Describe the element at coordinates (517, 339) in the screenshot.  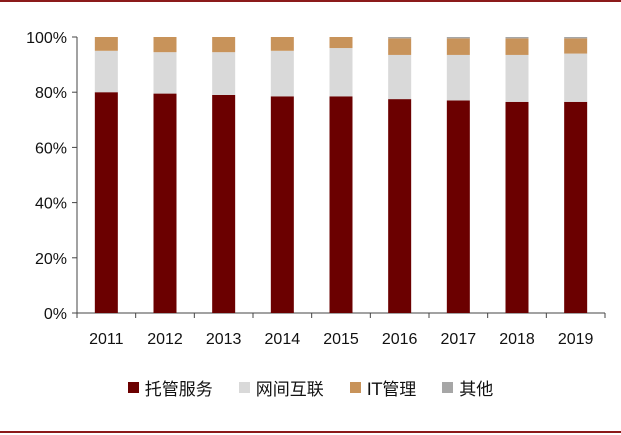
I see `x-tick-label: 2018` at that location.